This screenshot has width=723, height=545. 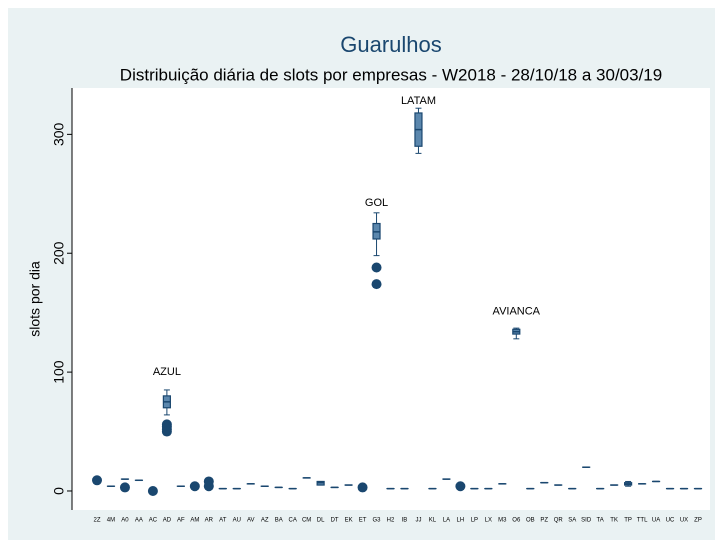 What do you see at coordinates (586, 521) in the screenshot?
I see `x-tick-label: SID` at bounding box center [586, 521].